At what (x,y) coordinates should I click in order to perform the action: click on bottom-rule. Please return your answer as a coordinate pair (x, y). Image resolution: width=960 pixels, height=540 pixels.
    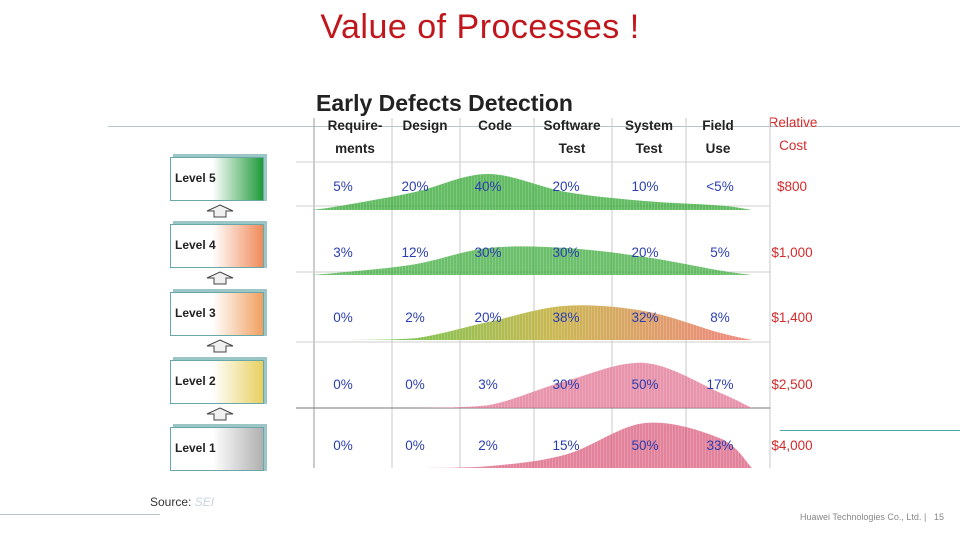
    Looking at the image, I should click on (80, 514).